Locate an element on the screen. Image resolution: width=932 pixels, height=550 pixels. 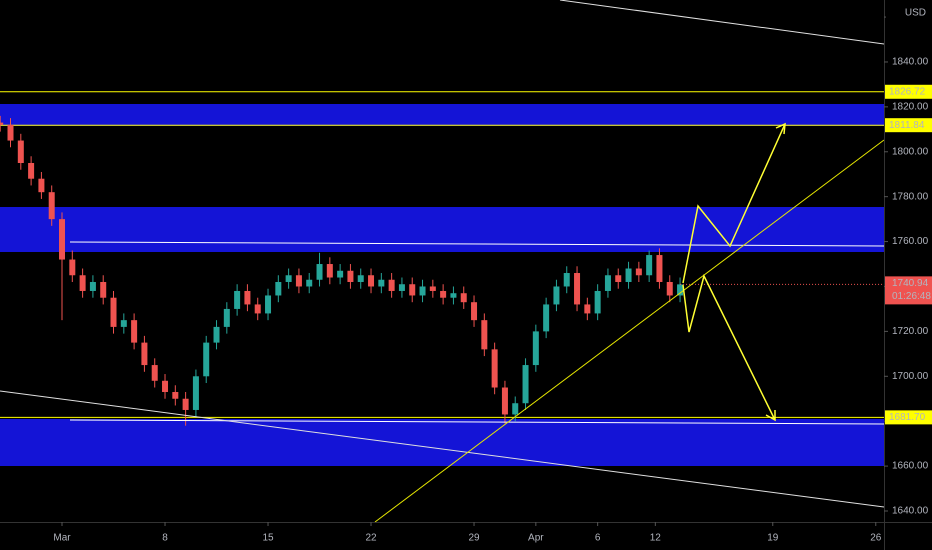
x-tick-label: 19 is located at coordinates (773, 538).